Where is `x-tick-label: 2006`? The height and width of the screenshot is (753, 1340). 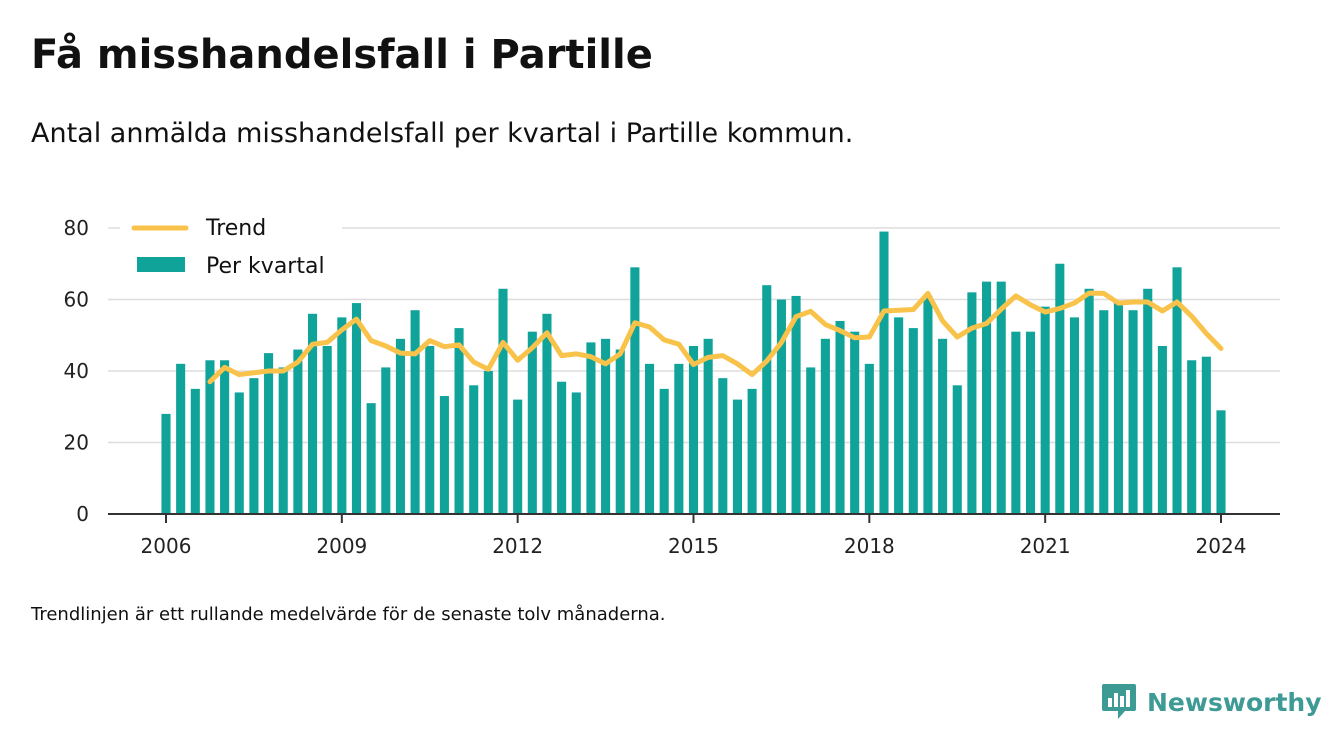 x-tick-label: 2006 is located at coordinates (166, 546).